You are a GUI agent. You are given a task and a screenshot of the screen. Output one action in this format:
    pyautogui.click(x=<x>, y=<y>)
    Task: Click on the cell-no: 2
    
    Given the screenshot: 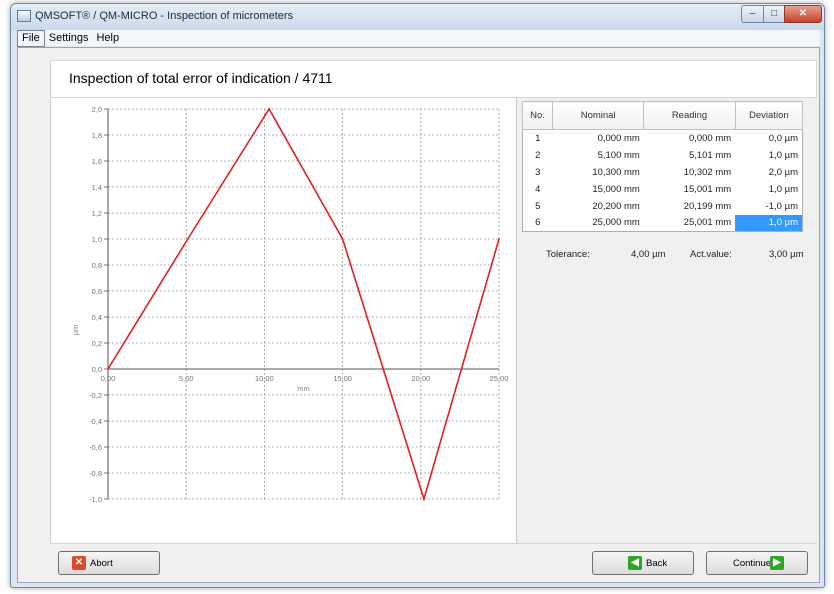 What is the action you would take?
    pyautogui.click(x=538, y=155)
    